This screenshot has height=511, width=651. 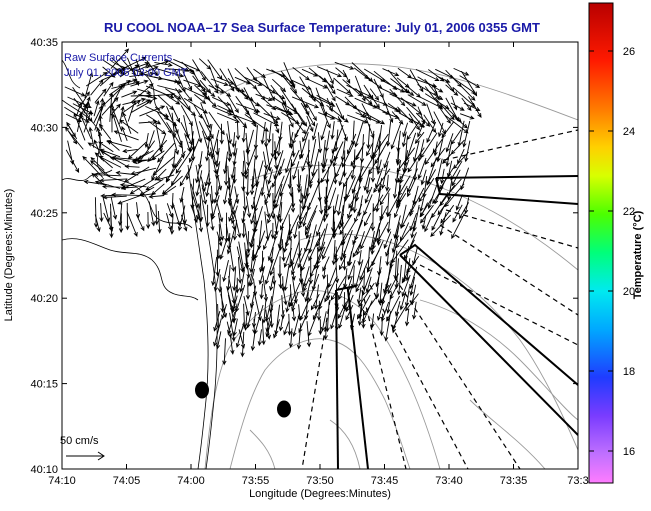 What do you see at coordinates (127, 481) in the screenshot?
I see `x-tick-label: 74:05` at bounding box center [127, 481].